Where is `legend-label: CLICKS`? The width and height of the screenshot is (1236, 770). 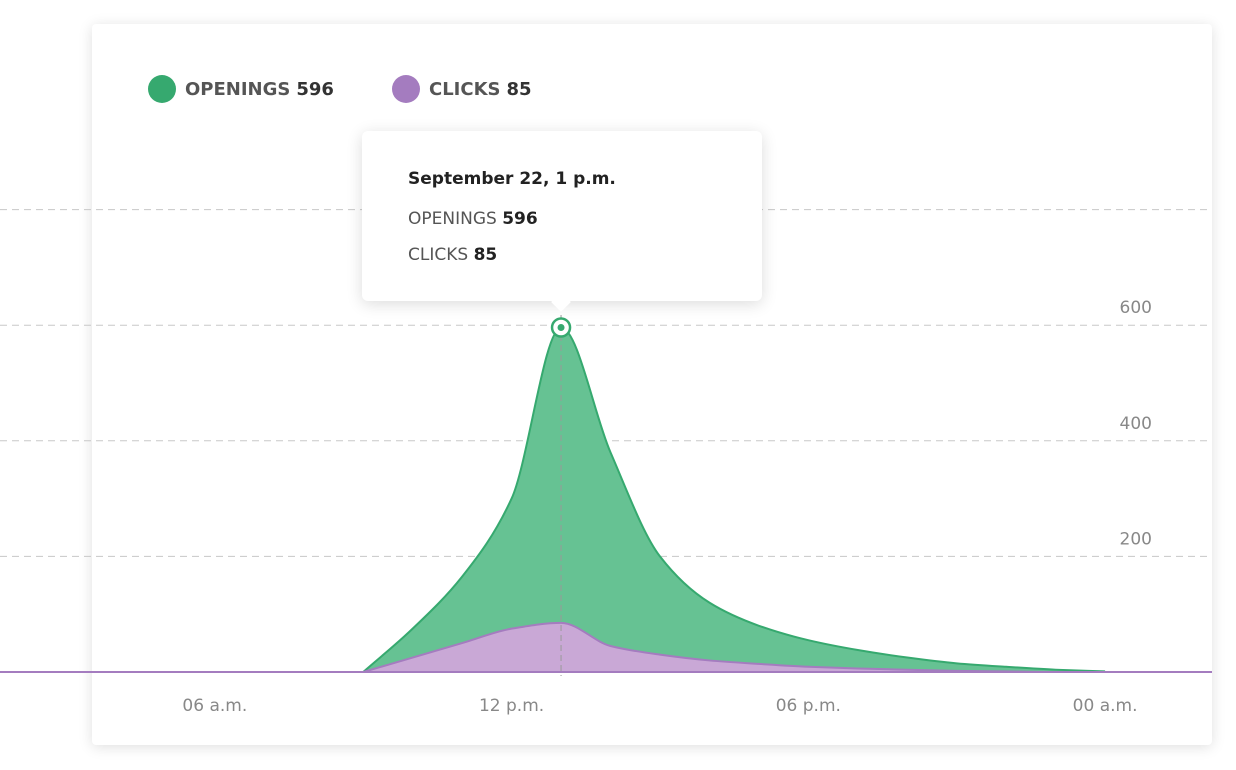 legend-label: CLICKS is located at coordinates (465, 89).